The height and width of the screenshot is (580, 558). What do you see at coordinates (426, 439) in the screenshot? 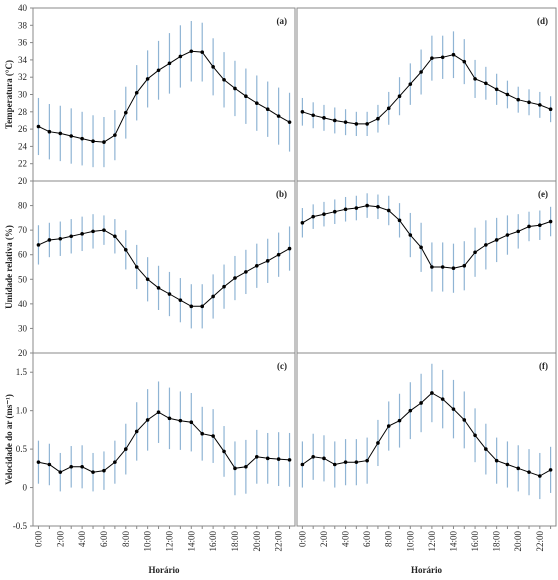
I see `panel-frame` at bounding box center [426, 439].